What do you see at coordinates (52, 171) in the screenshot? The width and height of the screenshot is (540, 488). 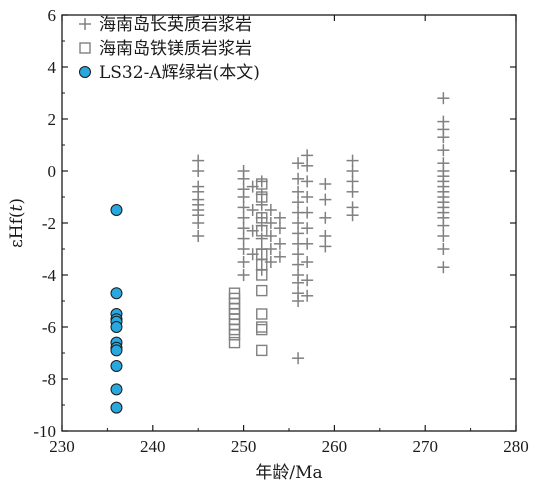 I see `y-tick-label: 0` at bounding box center [52, 171].